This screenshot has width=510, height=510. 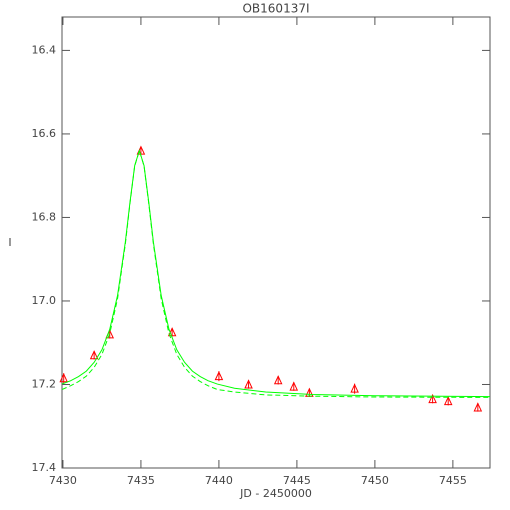 I want to click on x-tick-label: 7430, so click(x=63, y=480).